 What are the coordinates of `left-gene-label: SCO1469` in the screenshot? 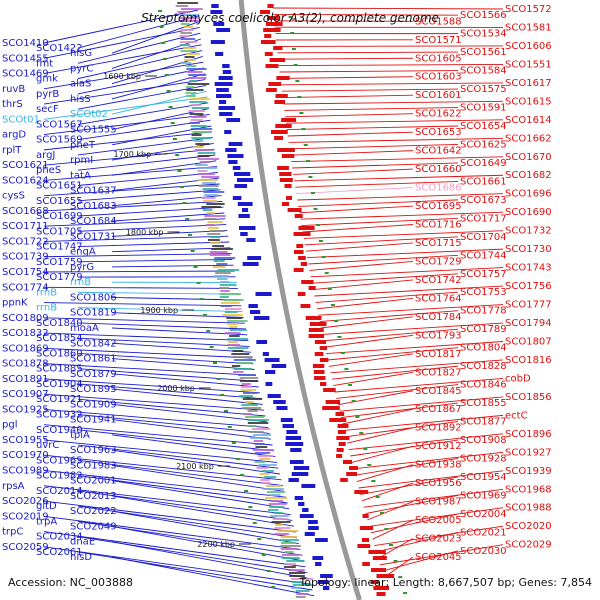 It's located at (25, 74).